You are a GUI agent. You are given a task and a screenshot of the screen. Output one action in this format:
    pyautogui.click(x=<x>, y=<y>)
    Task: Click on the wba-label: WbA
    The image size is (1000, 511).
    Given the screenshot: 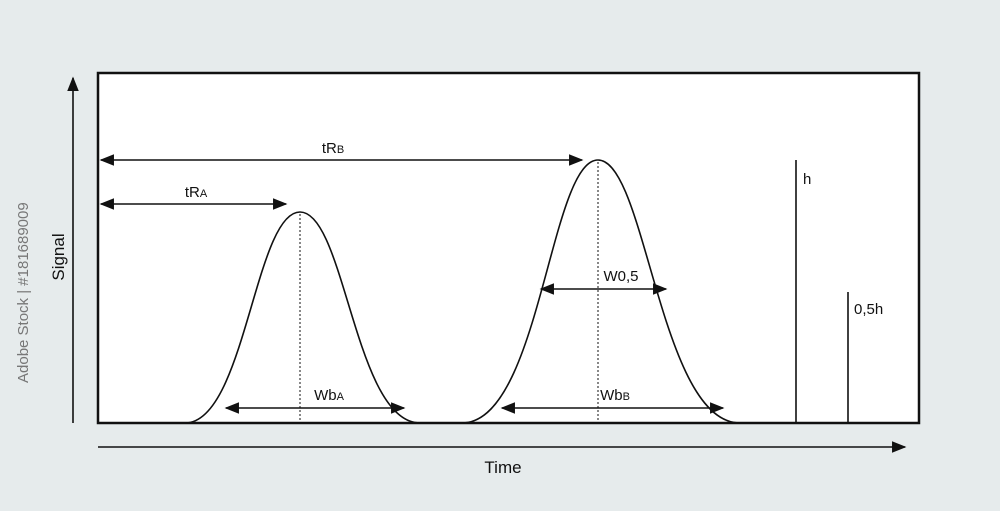 What is the action you would take?
    pyautogui.click(x=329, y=395)
    